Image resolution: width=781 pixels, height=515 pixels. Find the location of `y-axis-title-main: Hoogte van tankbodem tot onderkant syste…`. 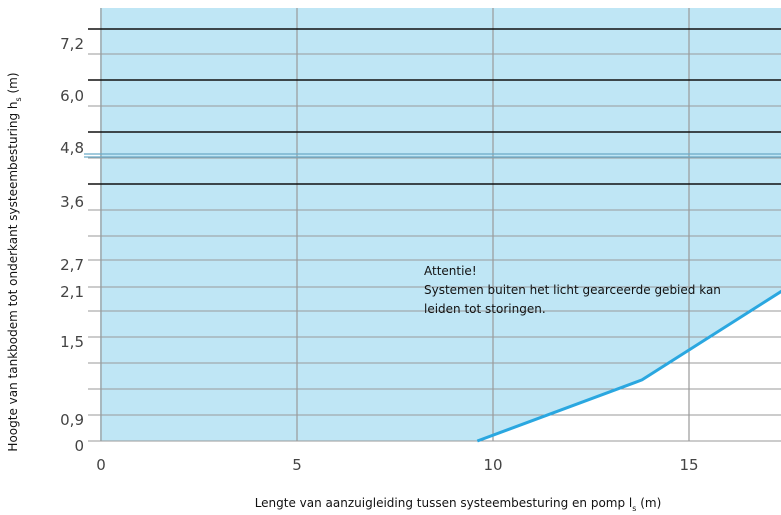

y-axis-title-main: Hoogte van tankbodem tot onderkant syste… is located at coordinates (13, 276).